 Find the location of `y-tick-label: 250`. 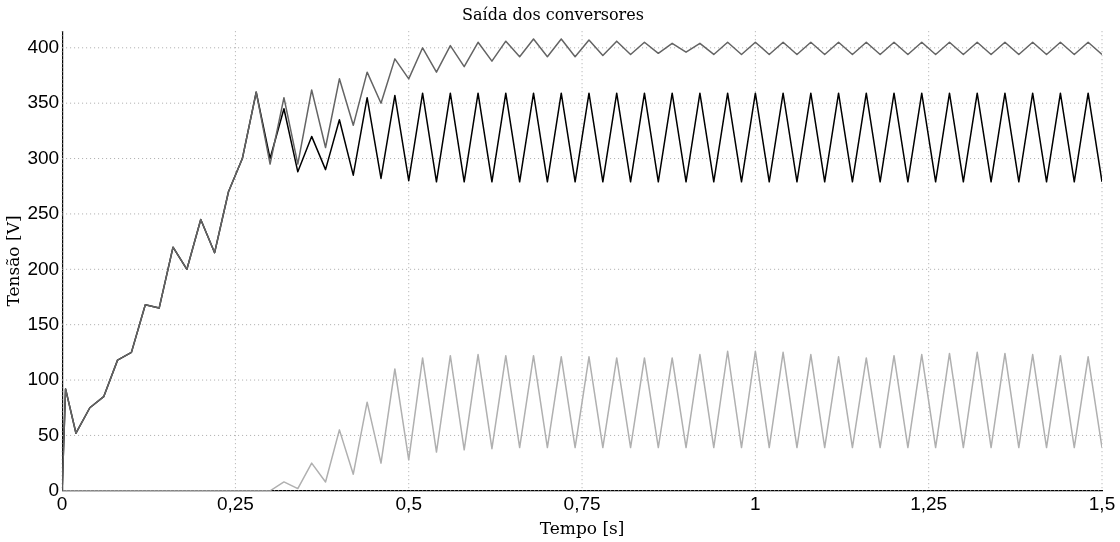

y-tick-label: 250 is located at coordinates (43, 213).